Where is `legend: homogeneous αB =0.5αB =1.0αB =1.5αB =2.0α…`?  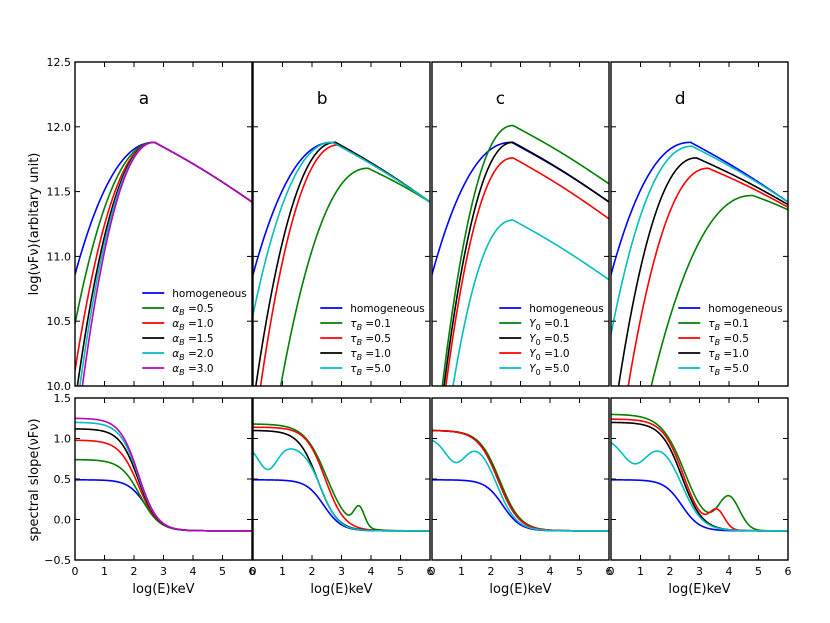
legend: homogeneous αB =0.5αB =1.0αB =1.5αB =2.0α… is located at coordinates (194, 332).